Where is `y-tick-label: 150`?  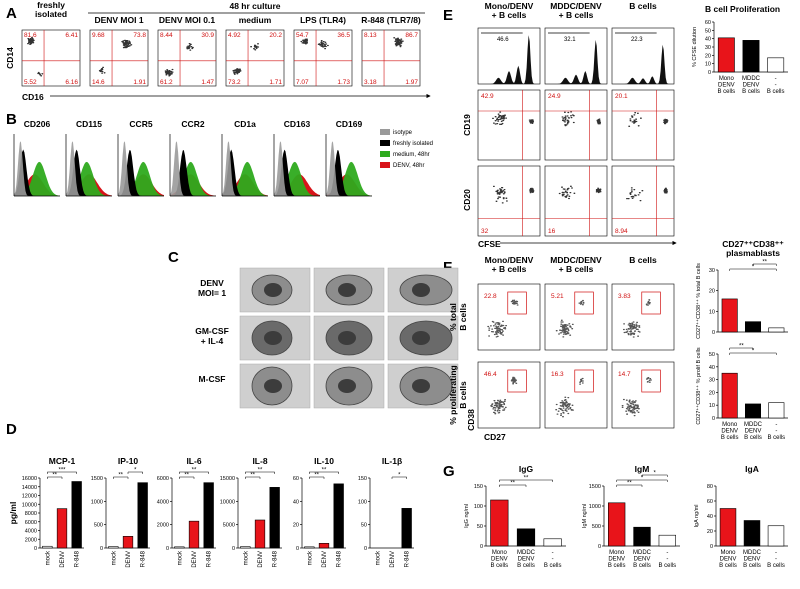 y-tick-label: 150 is located at coordinates (478, 487).